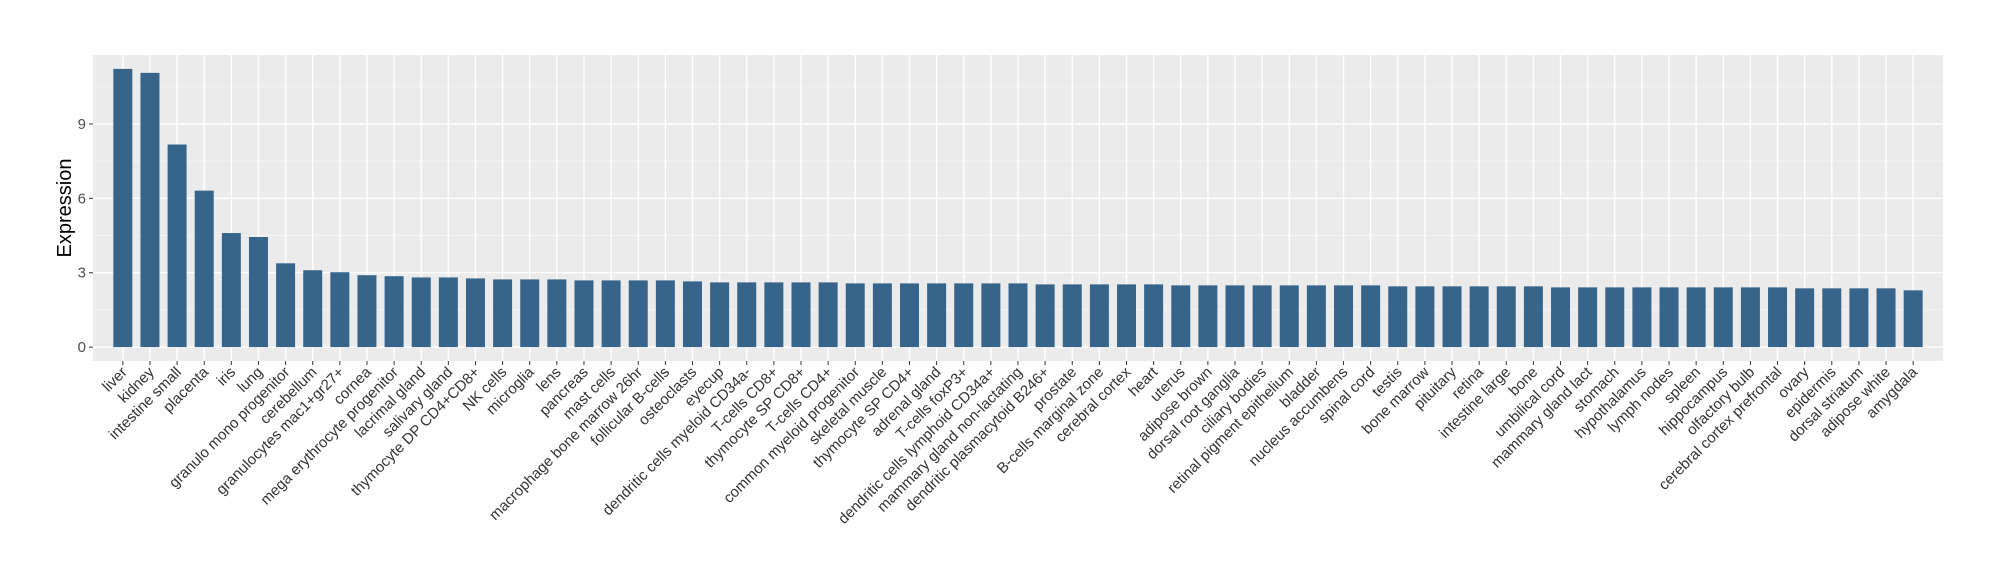  What do you see at coordinates (1479, 317) in the screenshot?
I see `bar-retina` at bounding box center [1479, 317].